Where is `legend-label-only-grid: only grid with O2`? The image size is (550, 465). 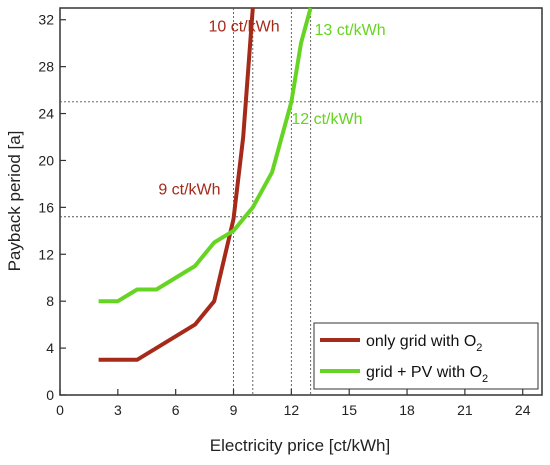
legend-label-only-grid: only grid with O2 is located at coordinates (424, 343).